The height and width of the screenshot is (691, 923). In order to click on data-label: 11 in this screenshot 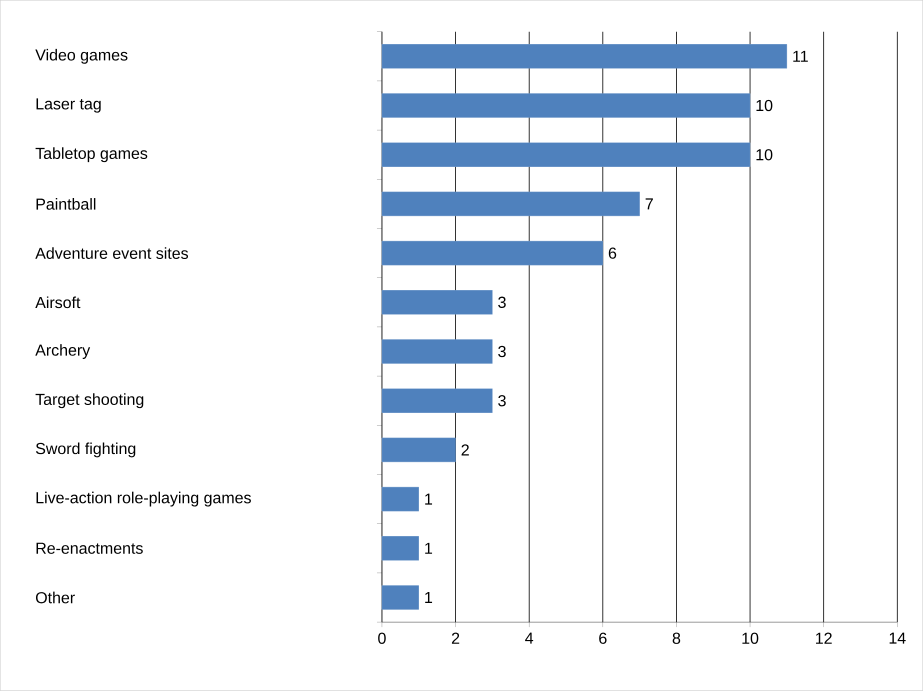, I will do `click(800, 56)`.